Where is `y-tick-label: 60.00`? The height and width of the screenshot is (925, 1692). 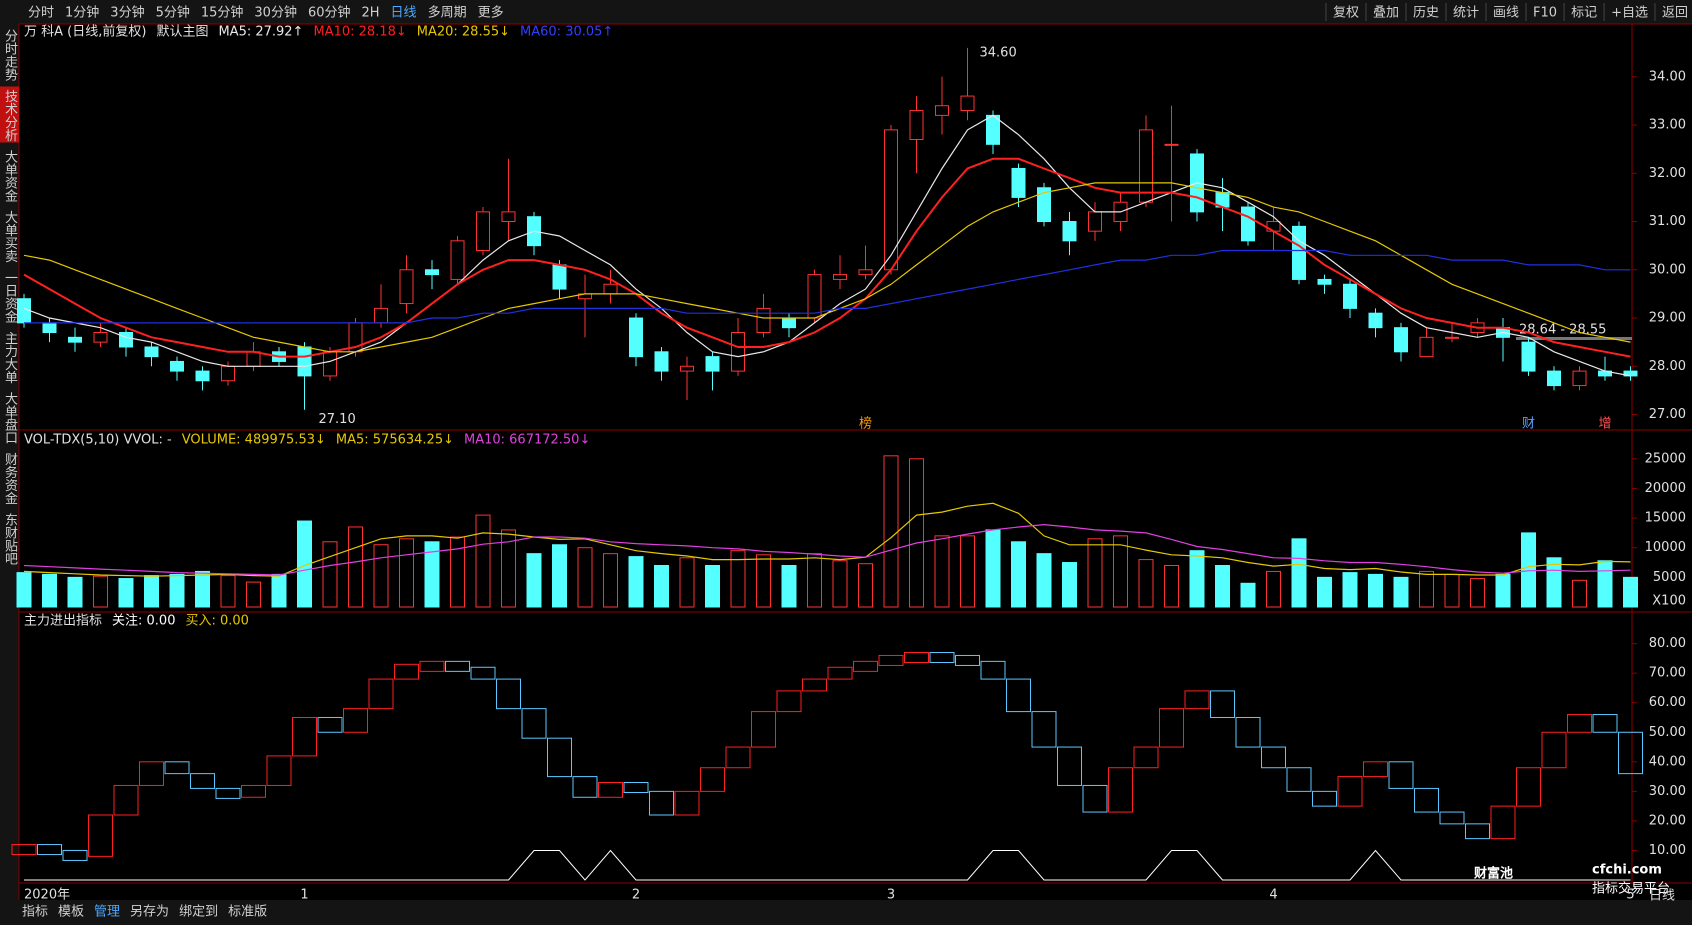
y-tick-label: 60.00 is located at coordinates (1667, 702).